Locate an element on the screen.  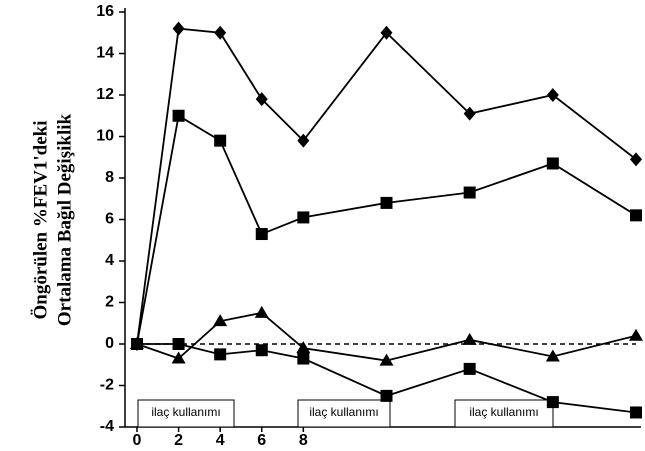
x-tick-label: 4 is located at coordinates (220, 440).